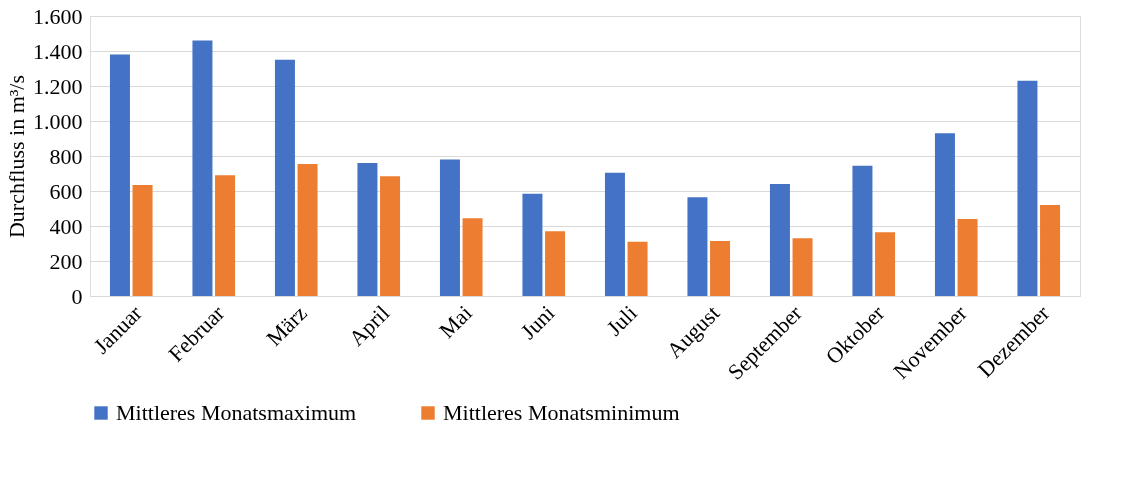 Image resolution: width=1140 pixels, height=488 pixels. Describe the element at coordinates (58, 51) in the screenshot. I see `y-tick-label: 1.400` at that location.